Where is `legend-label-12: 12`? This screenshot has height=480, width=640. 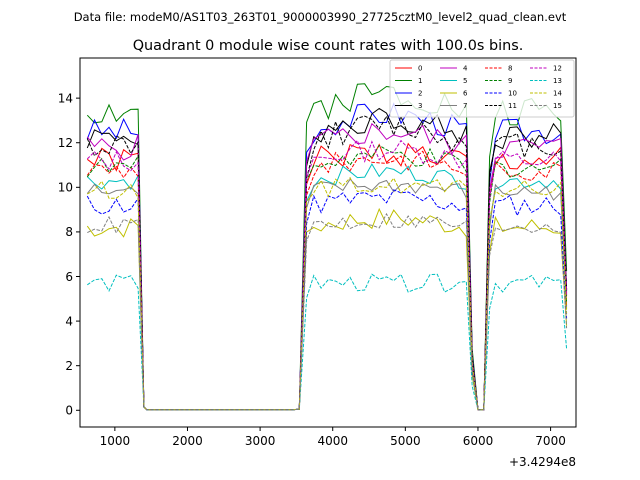 legend-label-12: 12 is located at coordinates (557, 69).